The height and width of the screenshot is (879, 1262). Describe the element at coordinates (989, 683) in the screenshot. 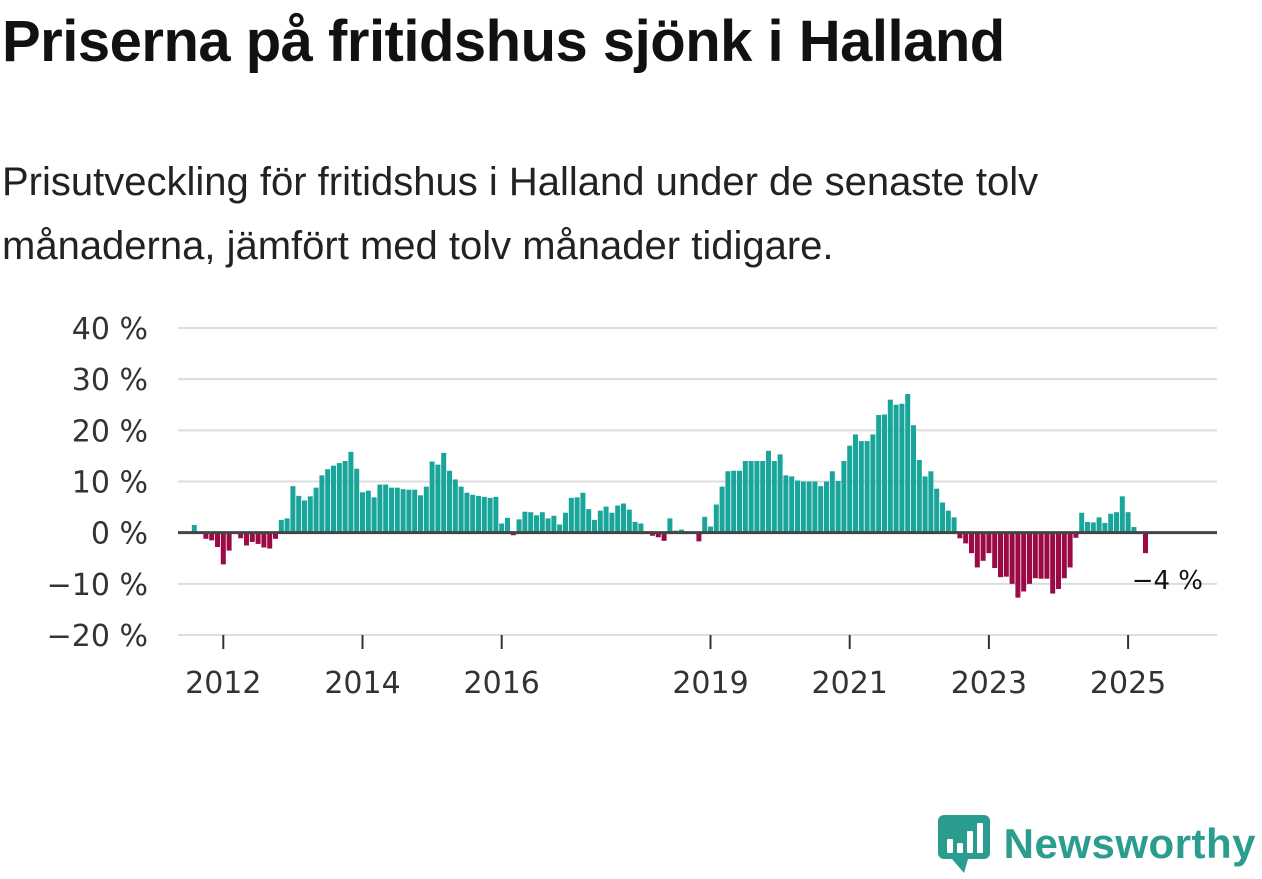

I see `x-tick-label: 2023` at that location.